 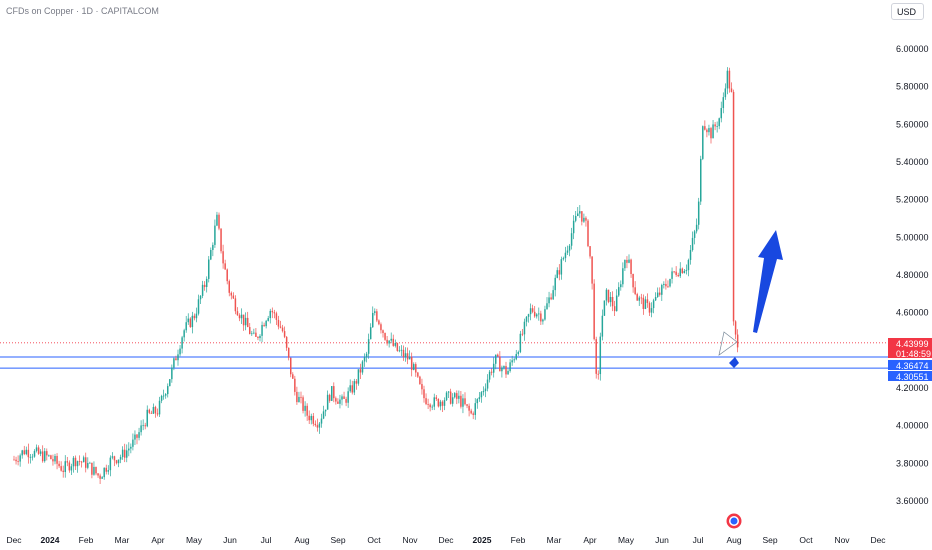 What do you see at coordinates (444, 355) in the screenshot?
I see `support-levels` at bounding box center [444, 355].